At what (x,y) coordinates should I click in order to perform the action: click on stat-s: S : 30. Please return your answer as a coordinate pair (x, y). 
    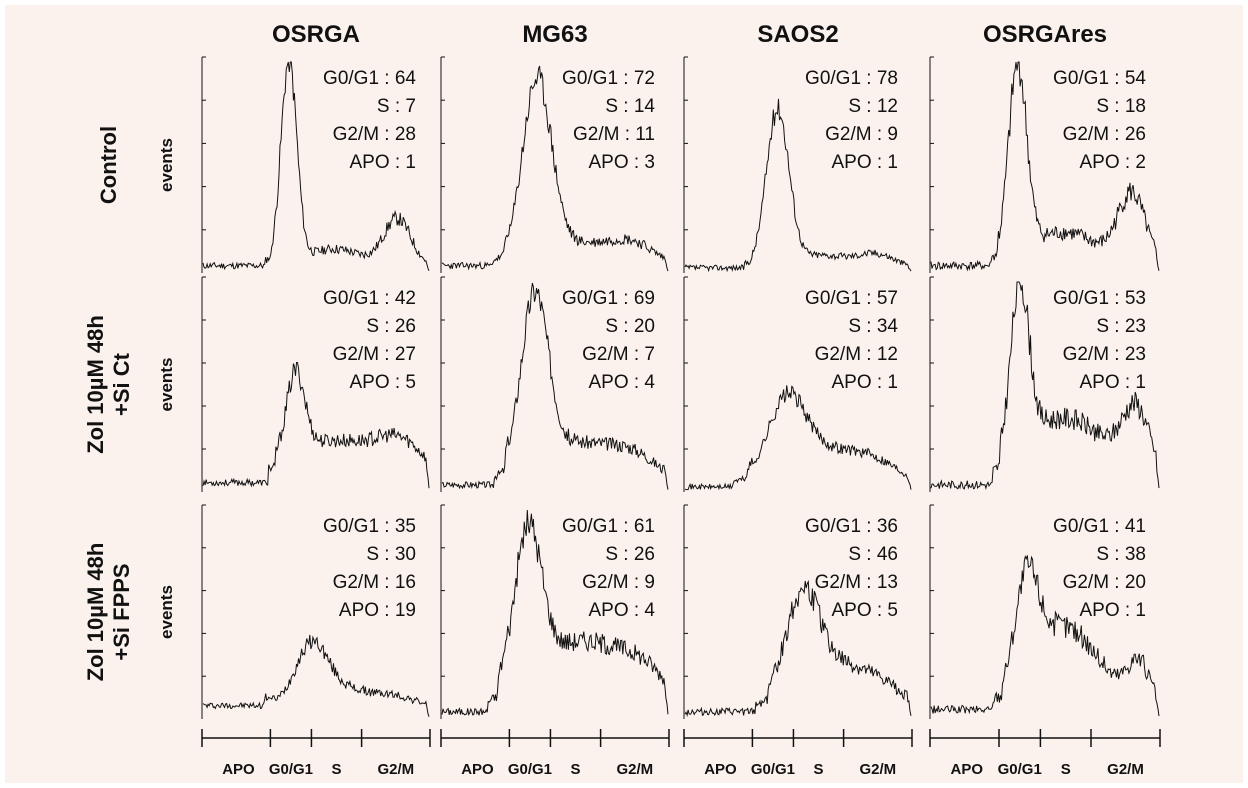
    Looking at the image, I should click on (391, 554).